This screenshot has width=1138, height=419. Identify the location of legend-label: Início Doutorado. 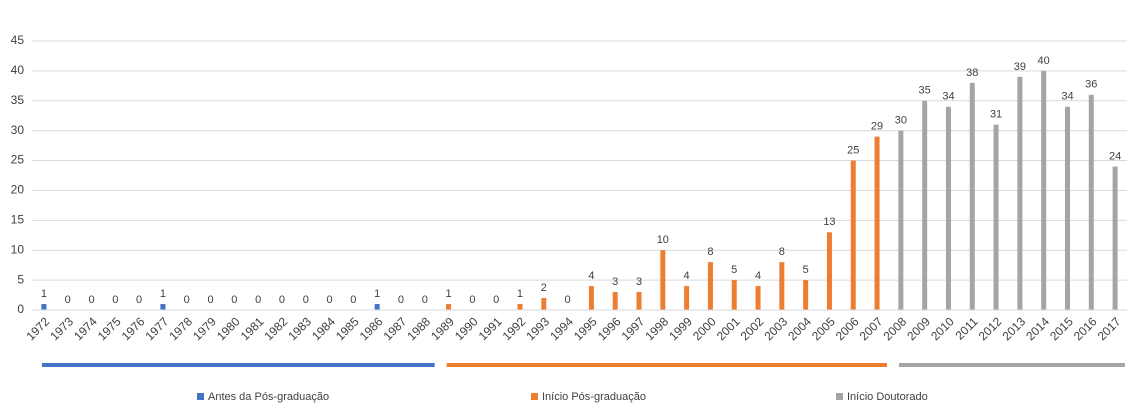
(887, 397).